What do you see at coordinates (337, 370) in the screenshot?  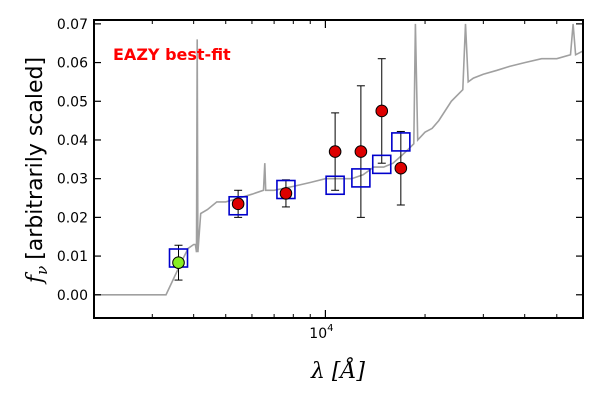 I see `x-axis-label: λ [Å]` at bounding box center [337, 370].